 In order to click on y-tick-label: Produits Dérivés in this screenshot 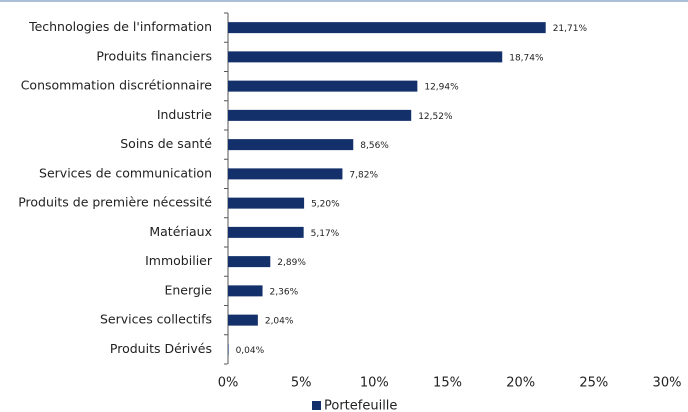, I will do `click(161, 348)`.